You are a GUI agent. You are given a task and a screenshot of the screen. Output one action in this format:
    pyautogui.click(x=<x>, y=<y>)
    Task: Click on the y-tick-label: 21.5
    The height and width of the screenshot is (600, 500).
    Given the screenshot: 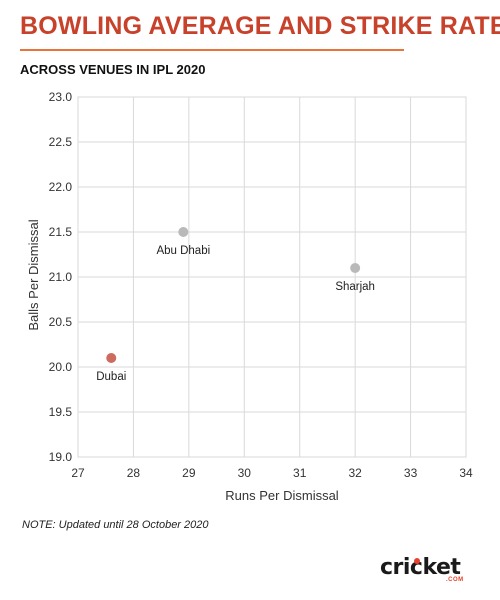 What is the action you would take?
    pyautogui.click(x=61, y=232)
    